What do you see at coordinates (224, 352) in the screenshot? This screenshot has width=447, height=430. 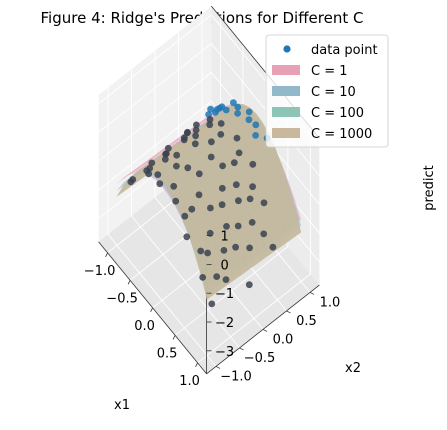 I see `z-tick-label: −3` at bounding box center [224, 352].